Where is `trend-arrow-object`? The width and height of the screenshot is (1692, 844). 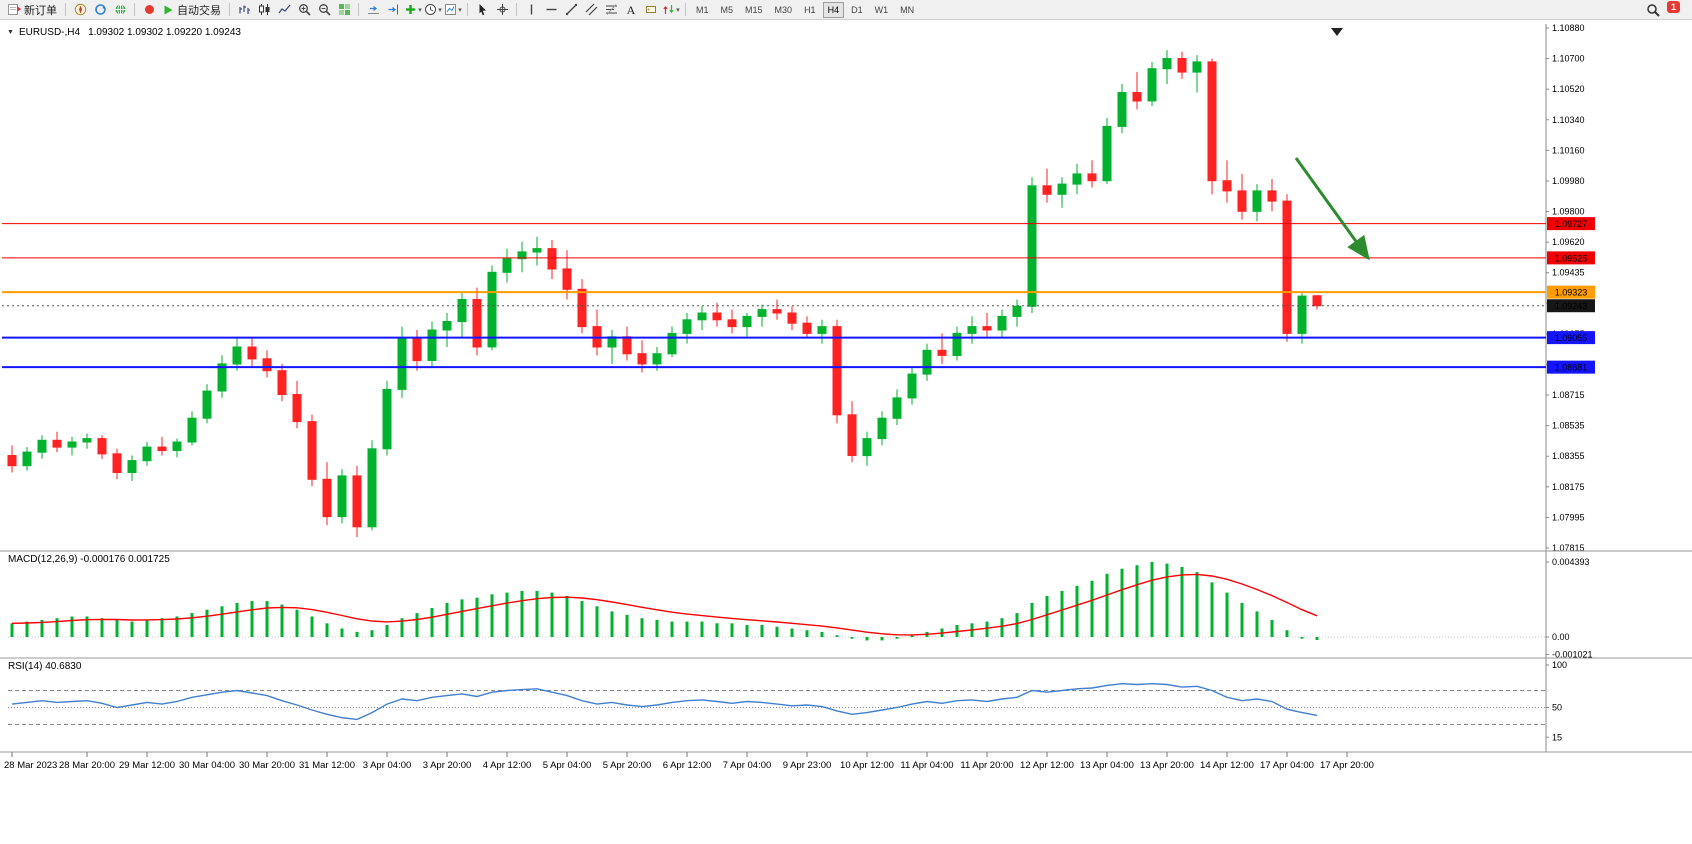
trend-arrow-object is located at coordinates (1332, 209).